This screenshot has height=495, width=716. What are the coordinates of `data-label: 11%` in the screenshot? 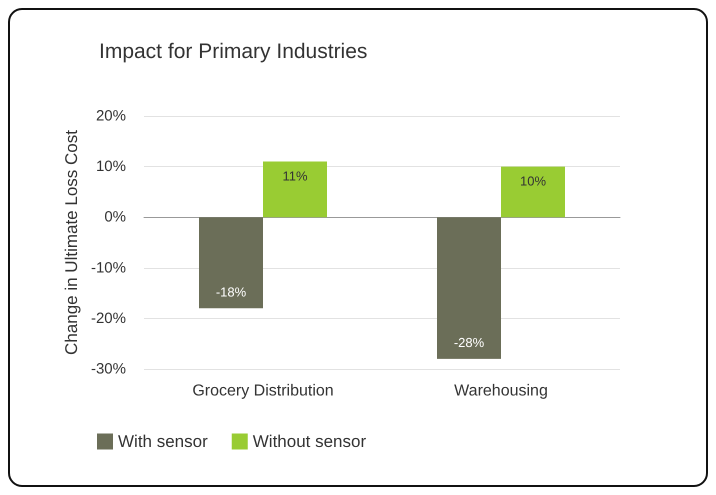 It's located at (295, 176).